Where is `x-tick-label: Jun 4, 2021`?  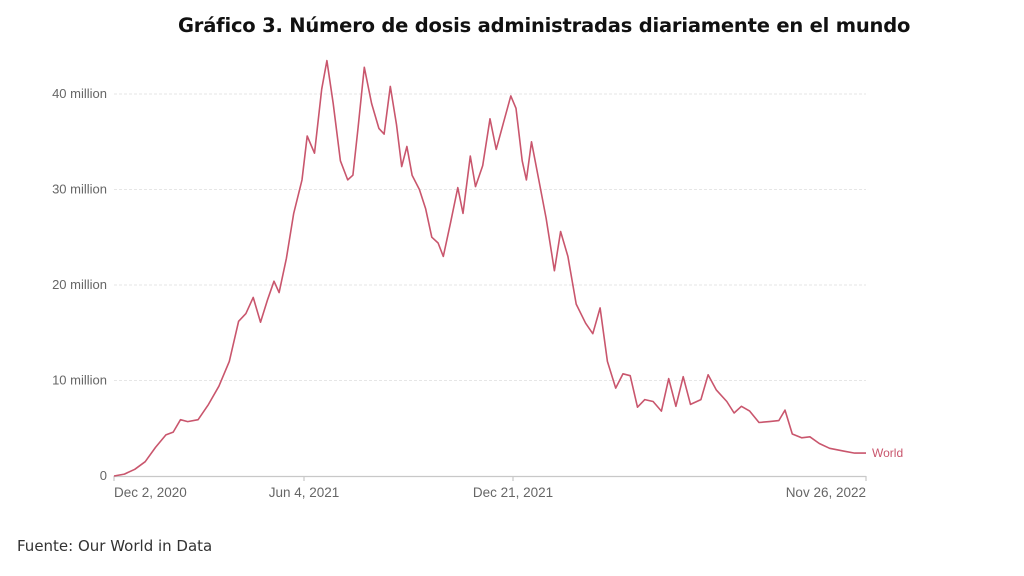 x-tick-label: Jun 4, 2021 is located at coordinates (304, 492).